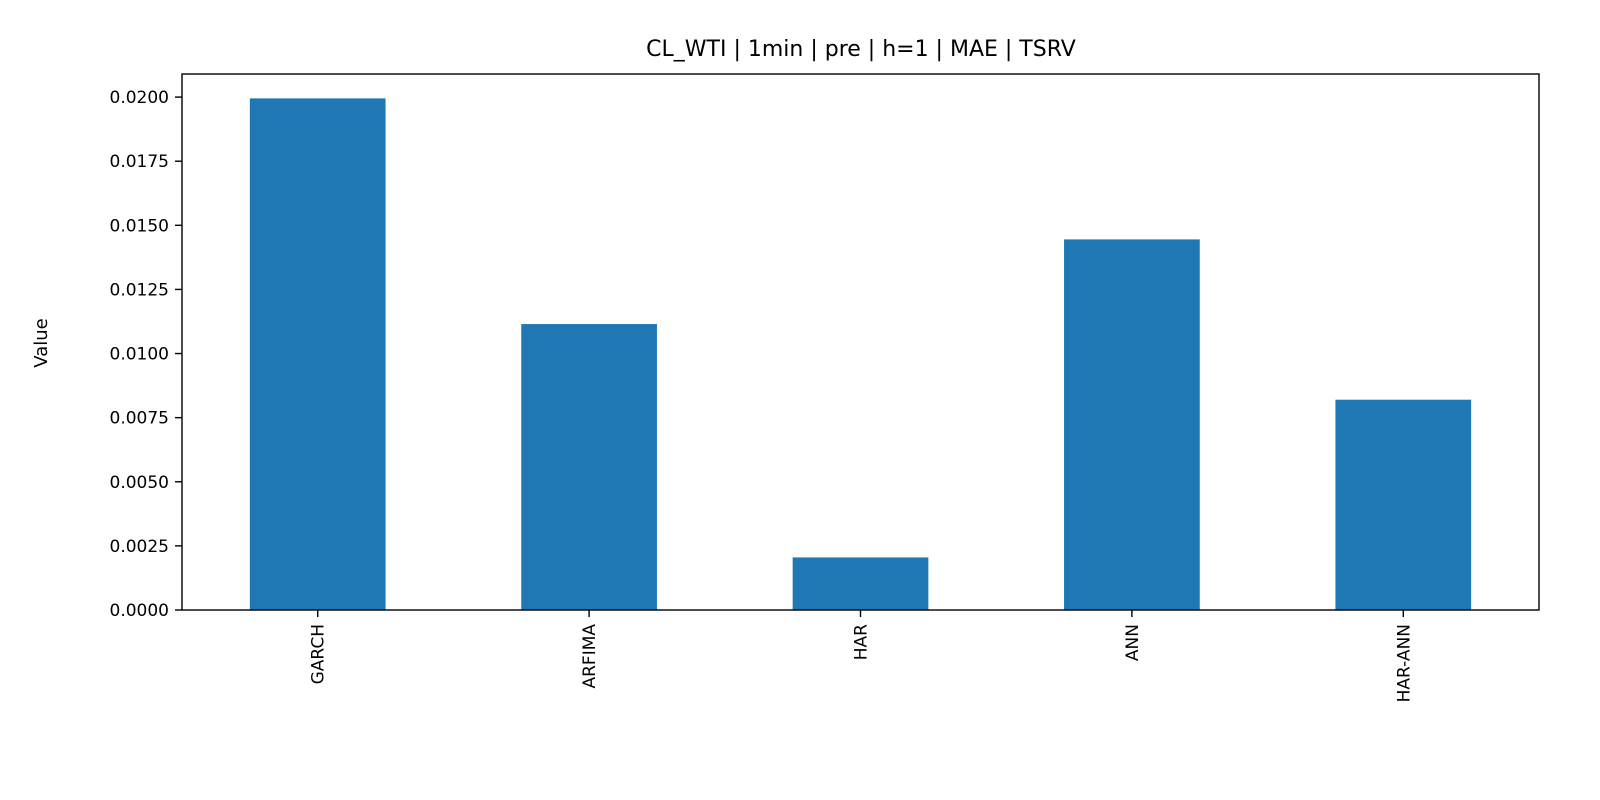 The height and width of the screenshot is (800, 1600). I want to click on x-tick-label: HAR, so click(862, 642).